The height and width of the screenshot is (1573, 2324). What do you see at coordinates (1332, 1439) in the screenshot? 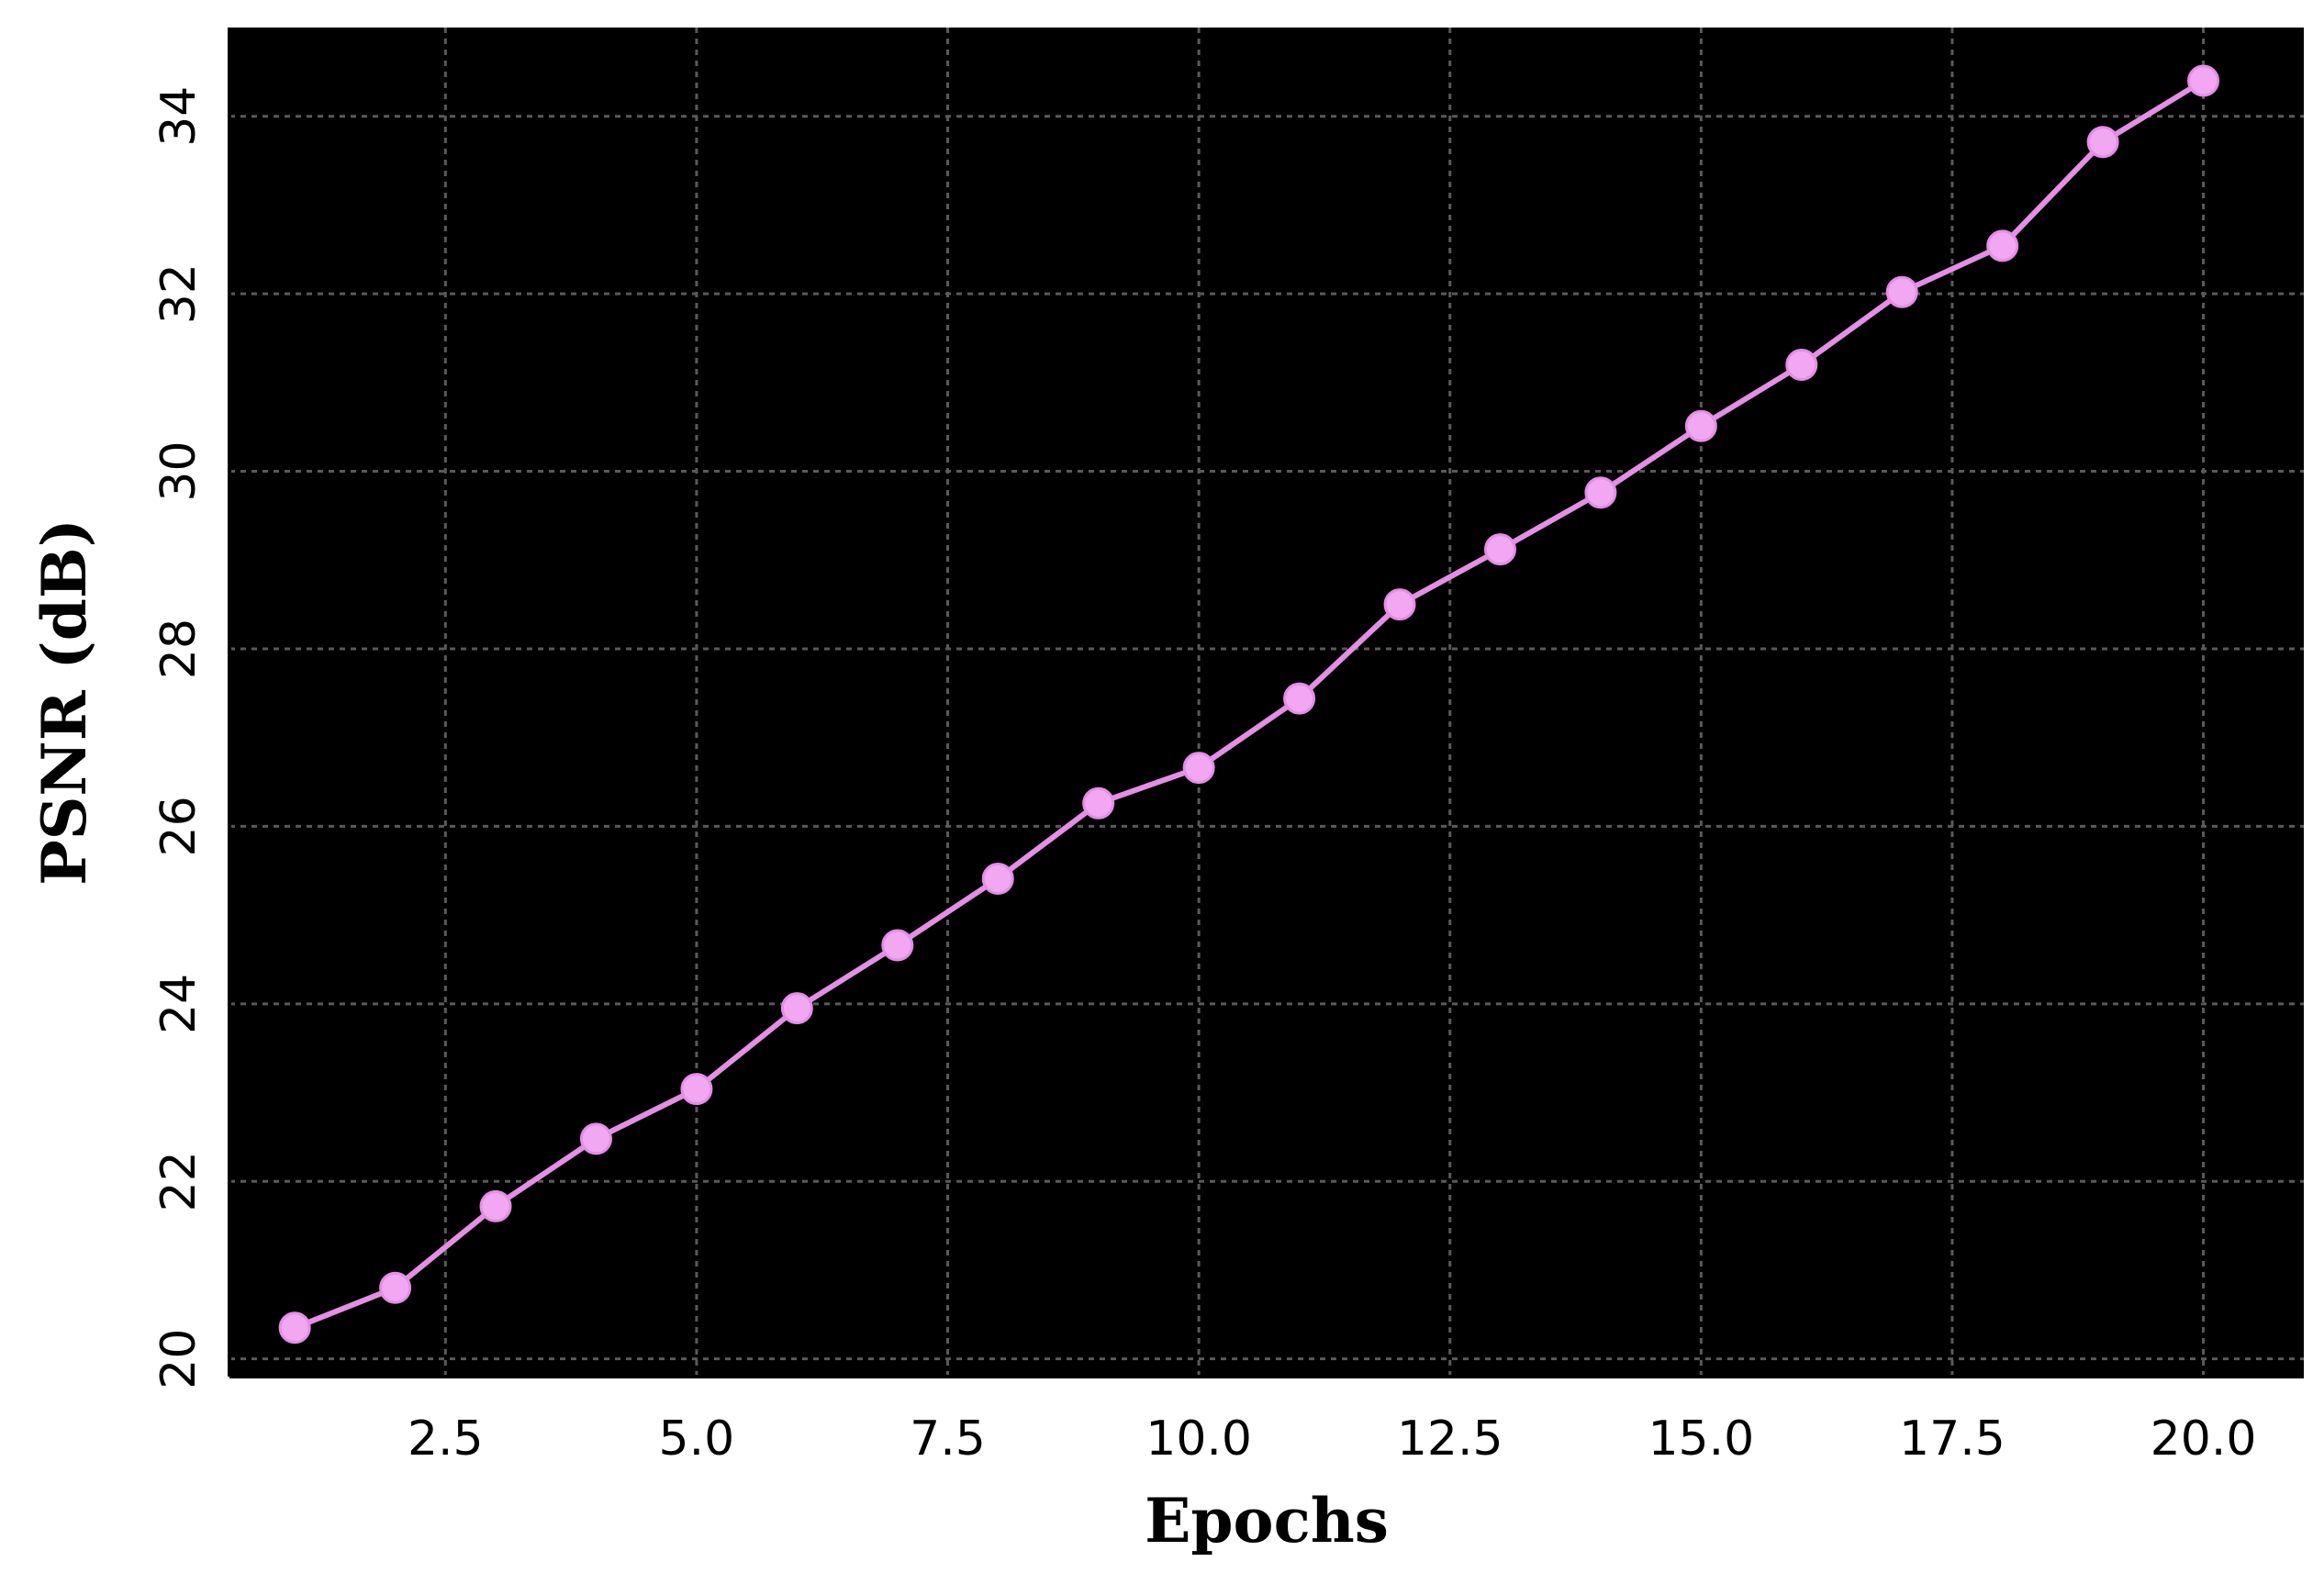
I see `x-tick-labels: 2.5 5.0 7.5 10.0 12.5 15.0 17.5 20.0` at bounding box center [1332, 1439].